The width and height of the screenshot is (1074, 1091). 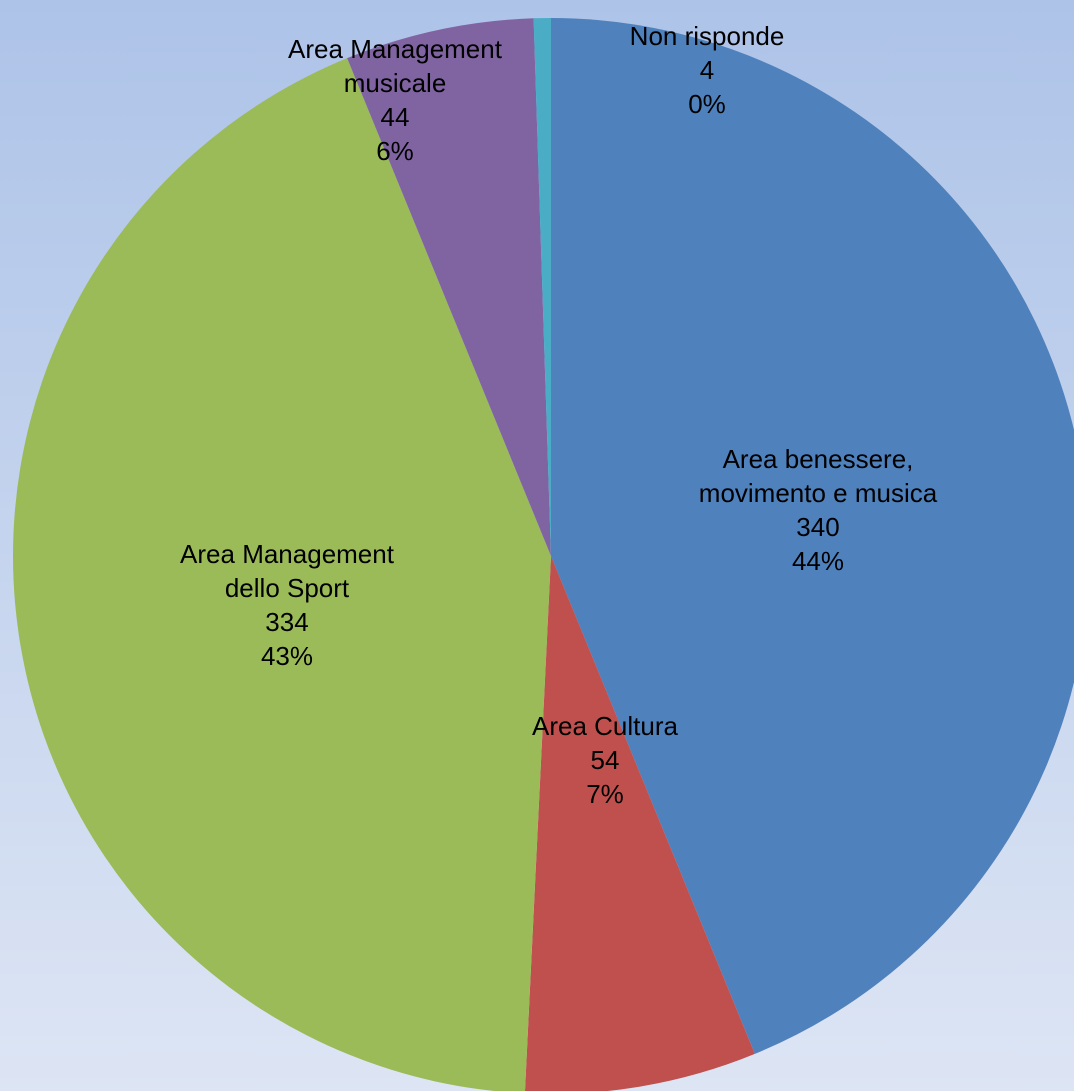 What do you see at coordinates (287, 656) in the screenshot?
I see `label-percent: 43%` at bounding box center [287, 656].